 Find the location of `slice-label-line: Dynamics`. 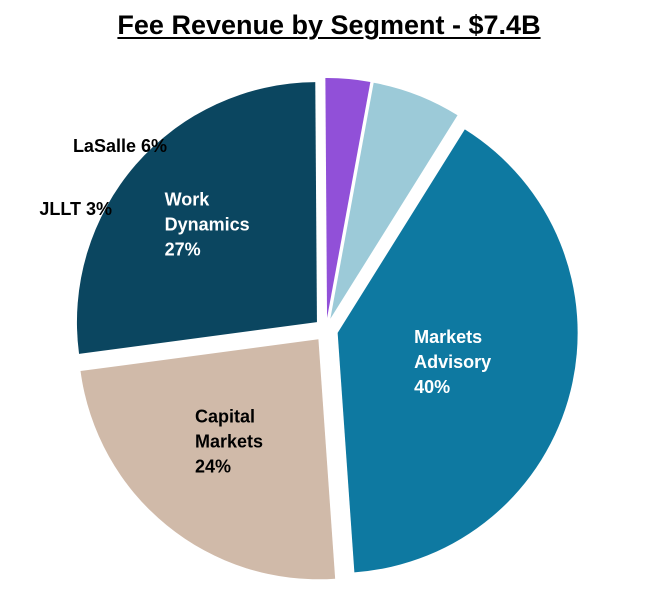

slice-label-line: Dynamics is located at coordinates (207, 225).